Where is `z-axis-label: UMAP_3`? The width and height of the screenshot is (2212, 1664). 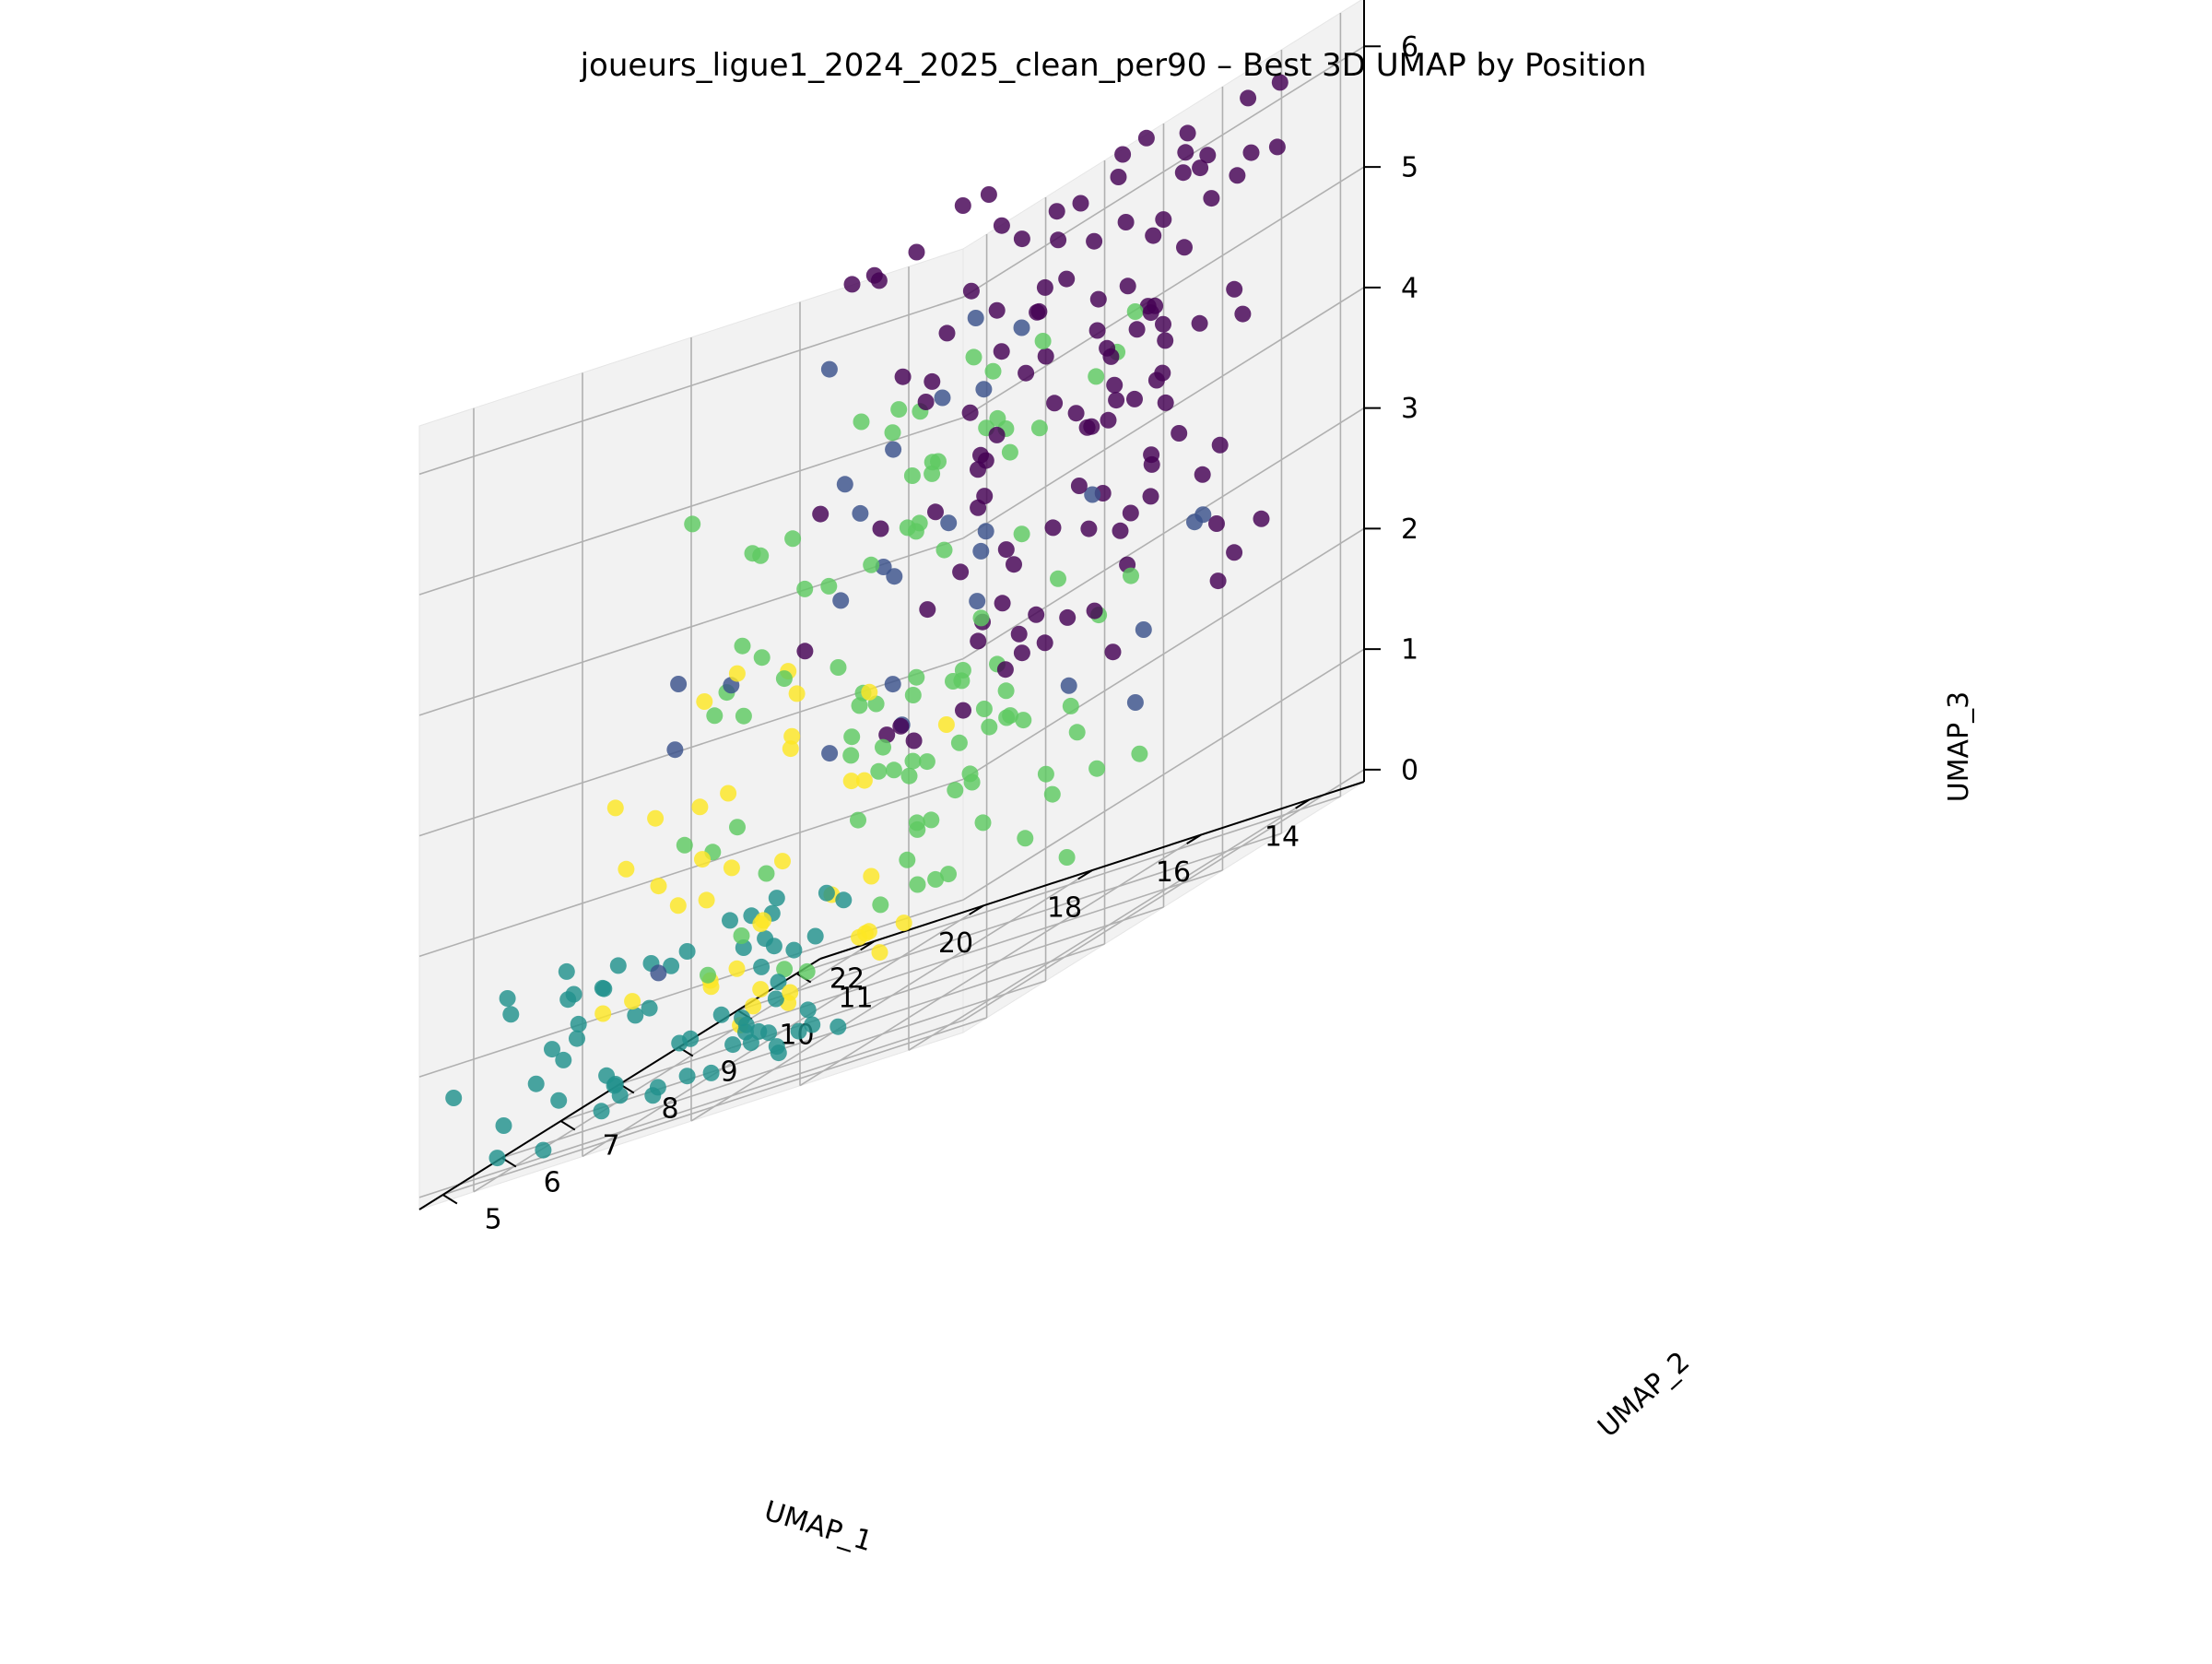
z-axis-label: UMAP_3 is located at coordinates (1959, 747).